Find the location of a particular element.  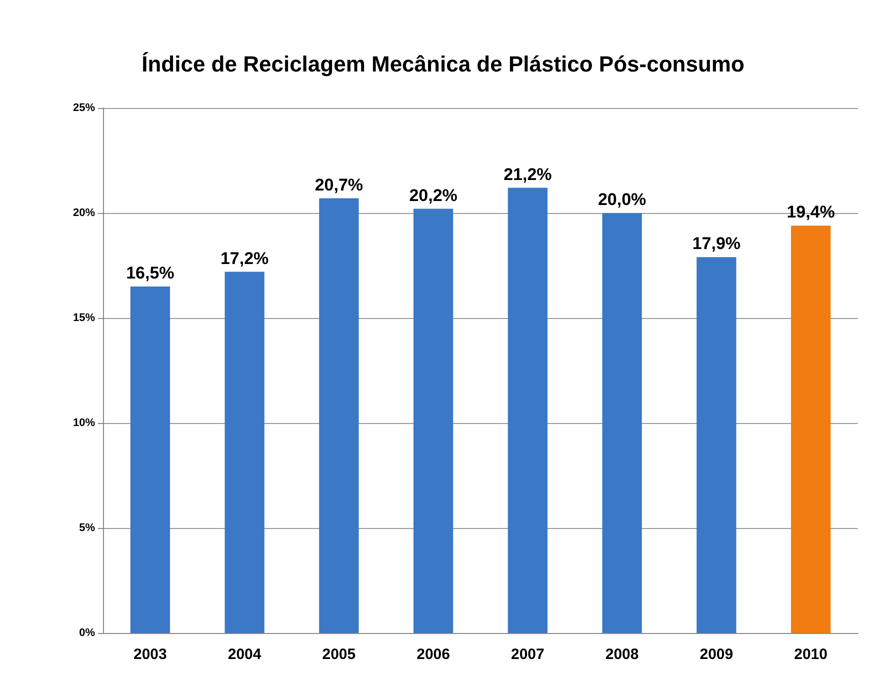

data-label: 17,9% is located at coordinates (716, 244).